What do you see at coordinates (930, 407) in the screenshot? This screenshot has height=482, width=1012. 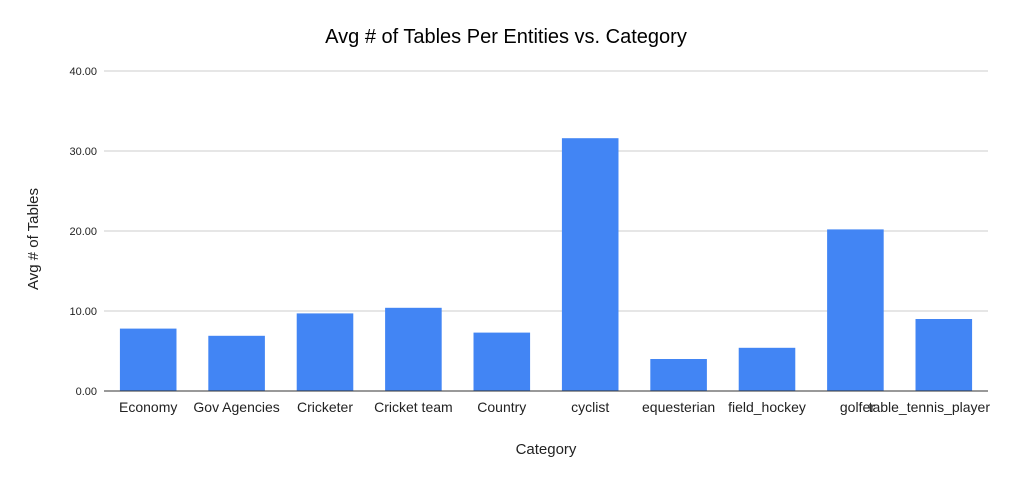 I see `x-tick-label: table_tennis_player` at bounding box center [930, 407].